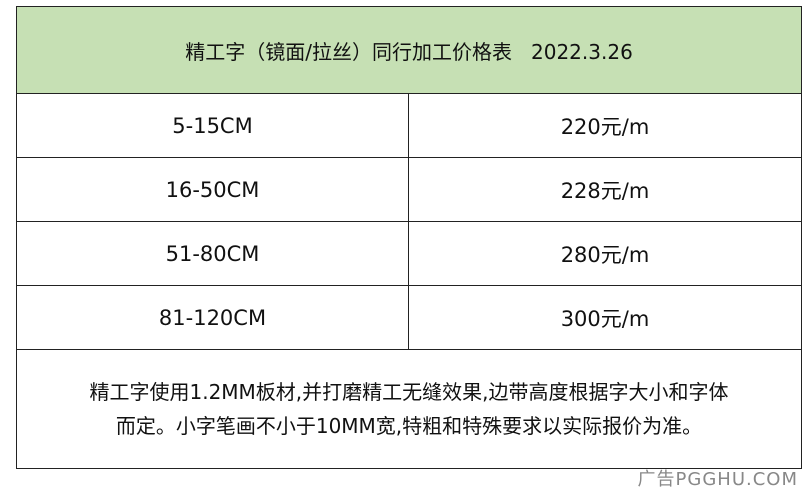  I want to click on size-range: 51-80CM, so click(212, 253).